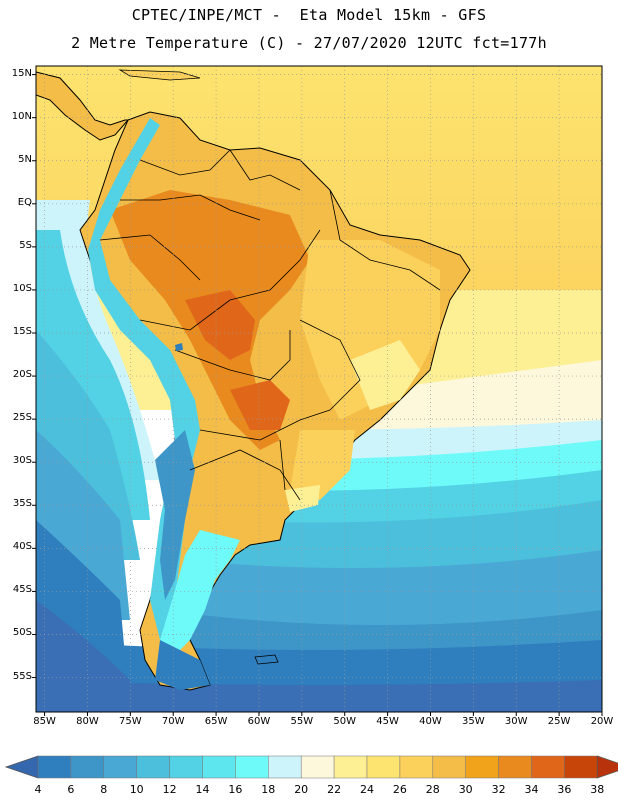 The image size is (618, 800). I want to click on colorbar-label: 38, so click(597, 789).